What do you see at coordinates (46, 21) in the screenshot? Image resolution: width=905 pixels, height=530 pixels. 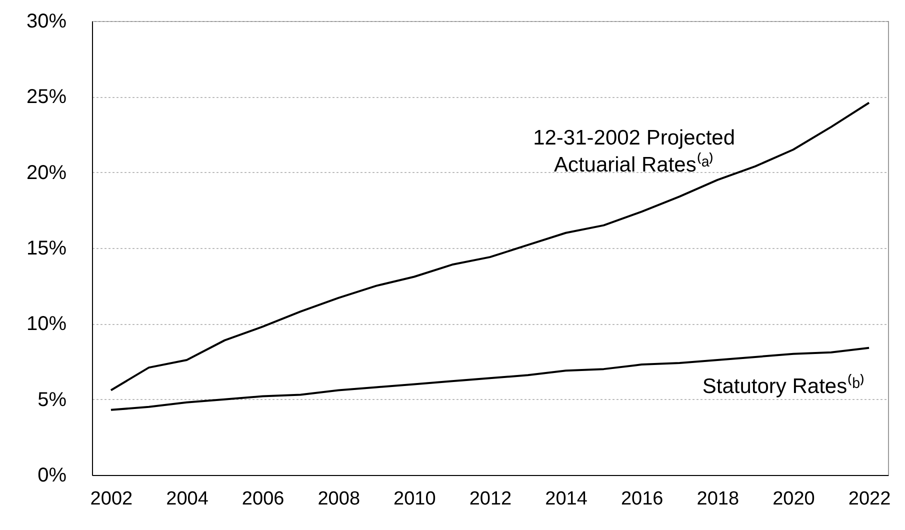 I see `y-tick-label: 30%` at bounding box center [46, 21].